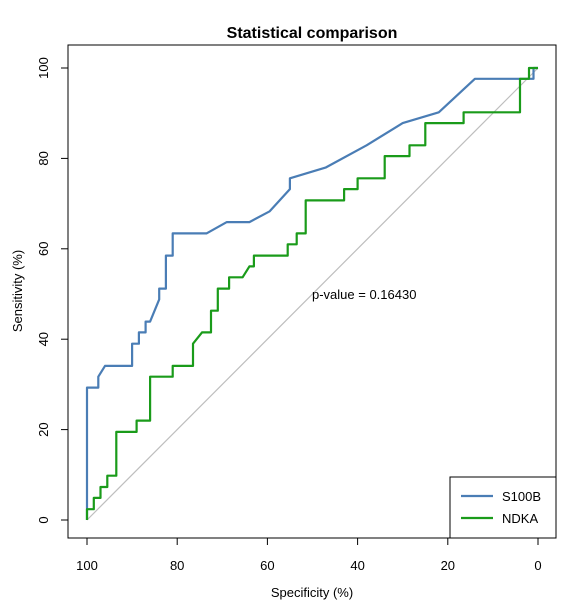  Describe the element at coordinates (357, 565) in the screenshot. I see `x-tick-label: 40` at that location.